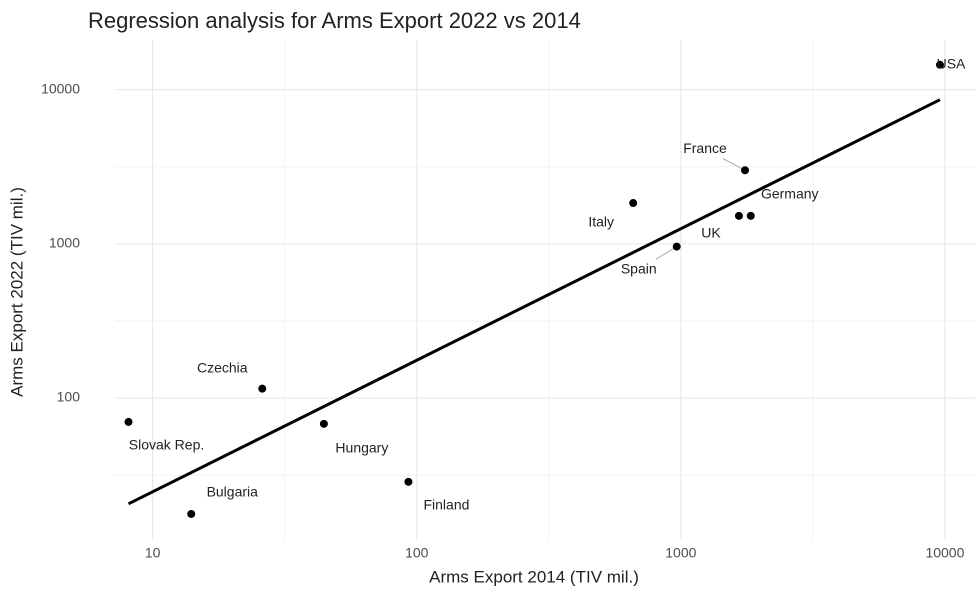 This screenshot has width=977, height=593. I want to click on point-label: Hungary, so click(361, 448).